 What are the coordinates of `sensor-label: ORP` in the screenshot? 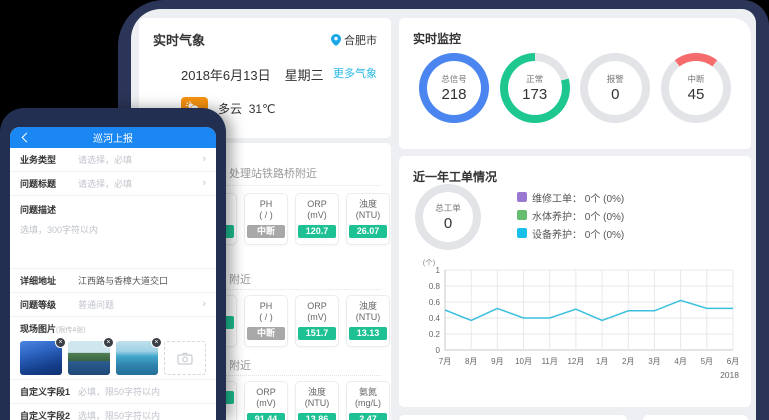 It's located at (317, 306).